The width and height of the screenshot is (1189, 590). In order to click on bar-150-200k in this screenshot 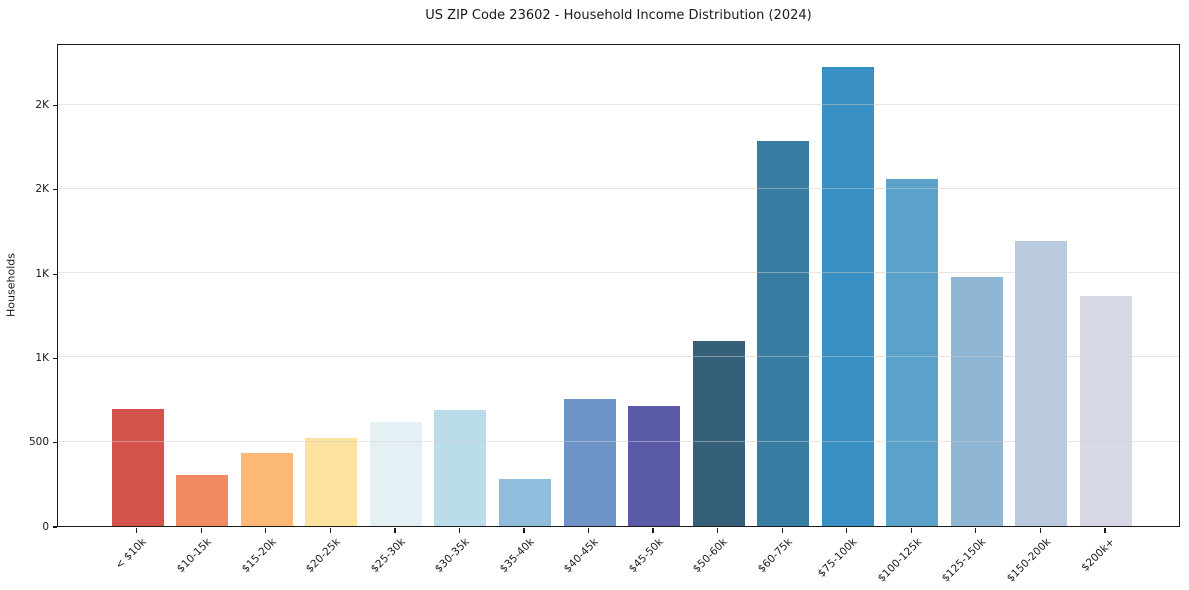, I will do `click(1041, 383)`.